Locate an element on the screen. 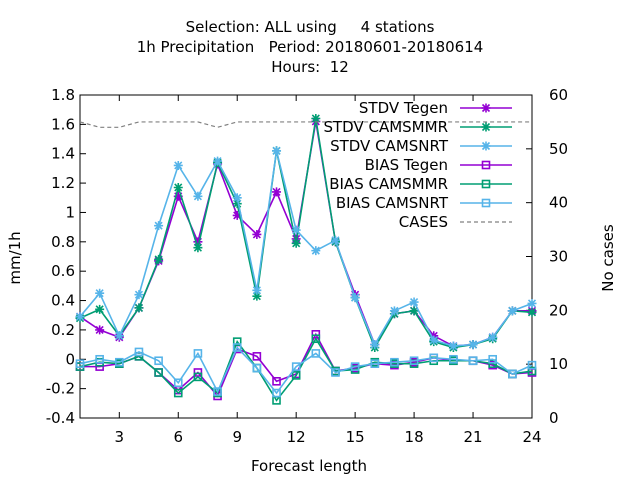  x-tick-label: 9 is located at coordinates (237, 437).